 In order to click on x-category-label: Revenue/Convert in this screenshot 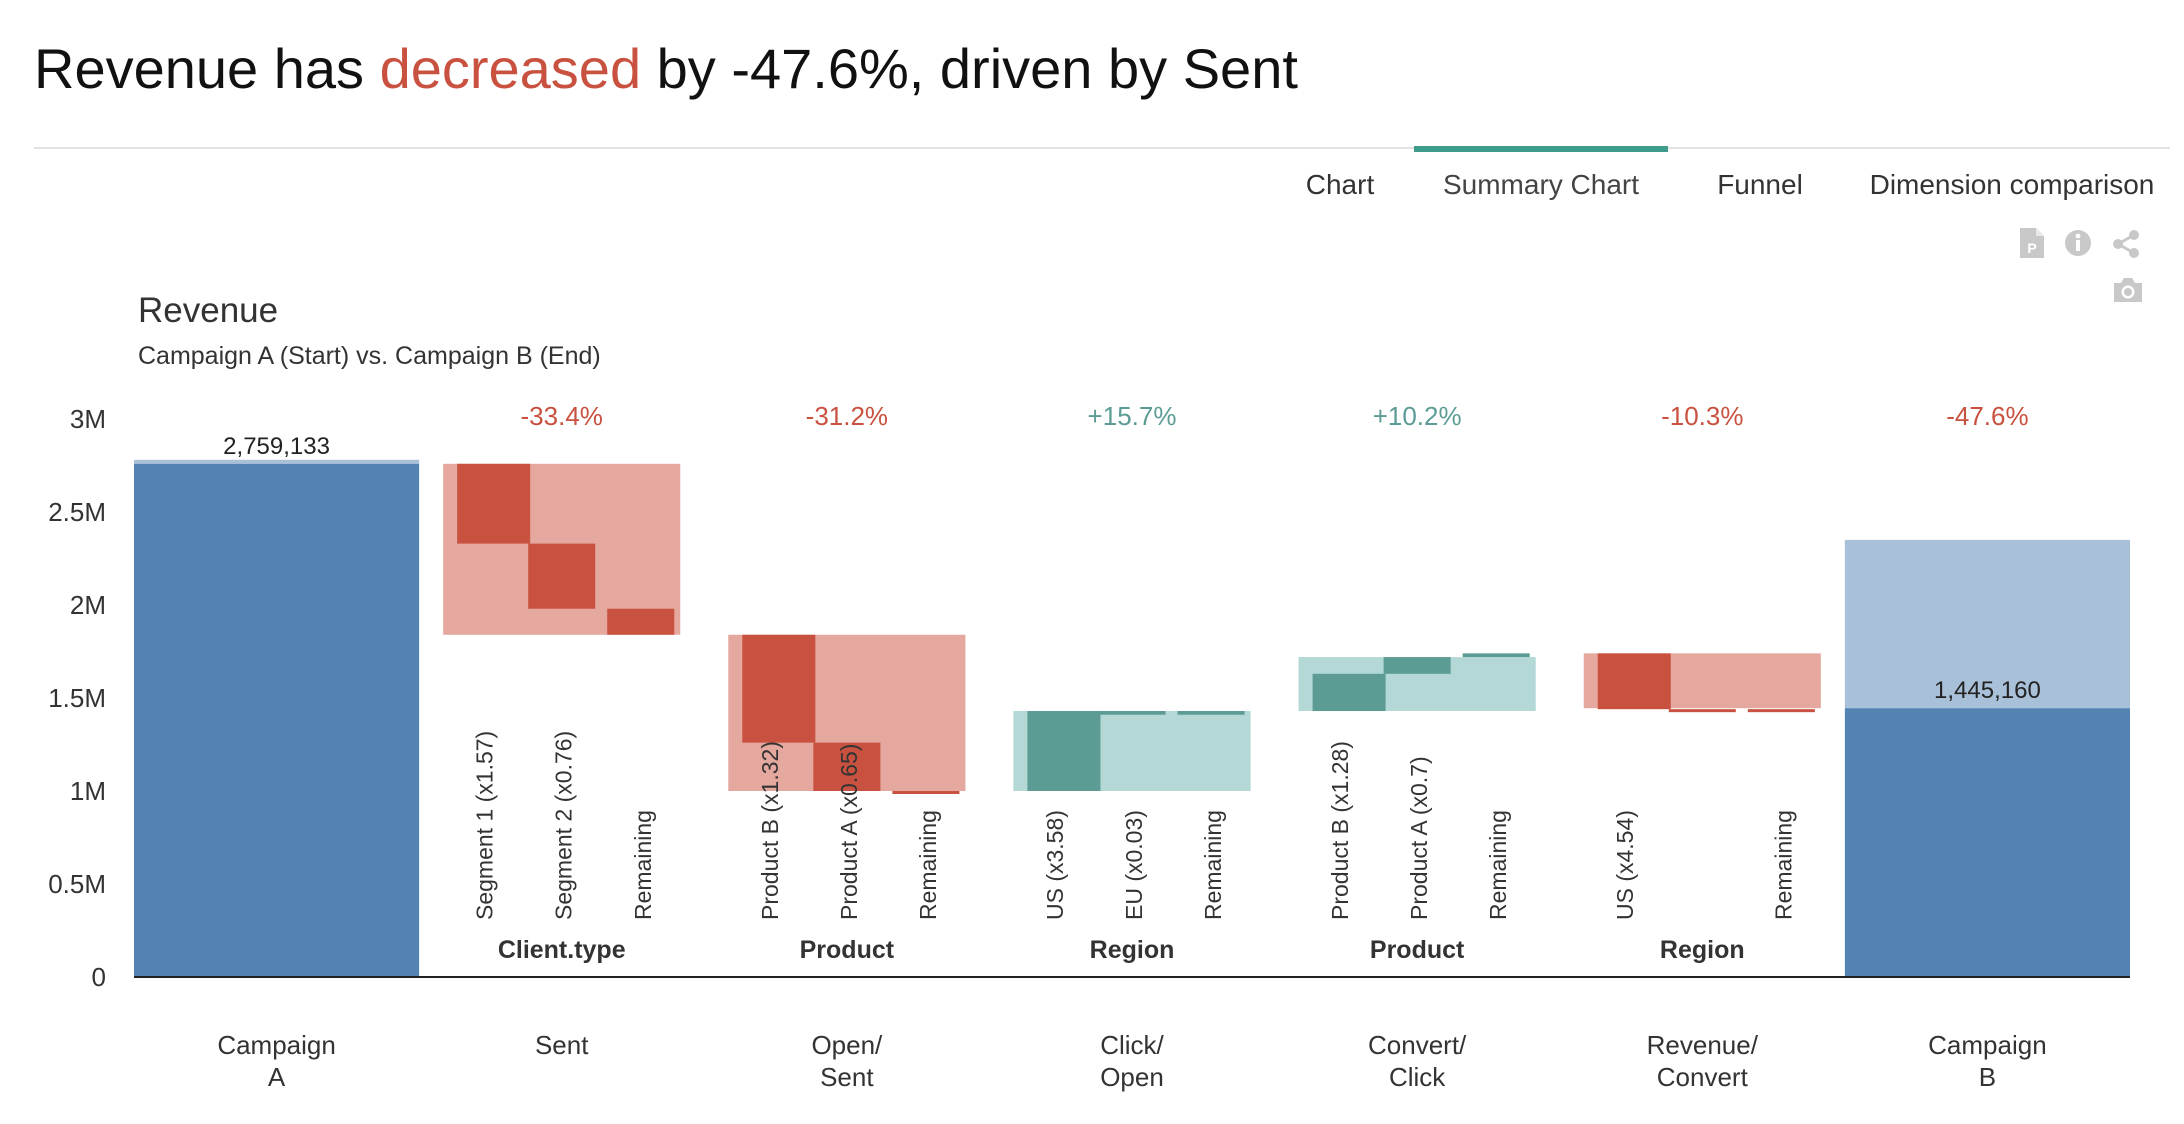, I will do `click(1703, 1061)`.